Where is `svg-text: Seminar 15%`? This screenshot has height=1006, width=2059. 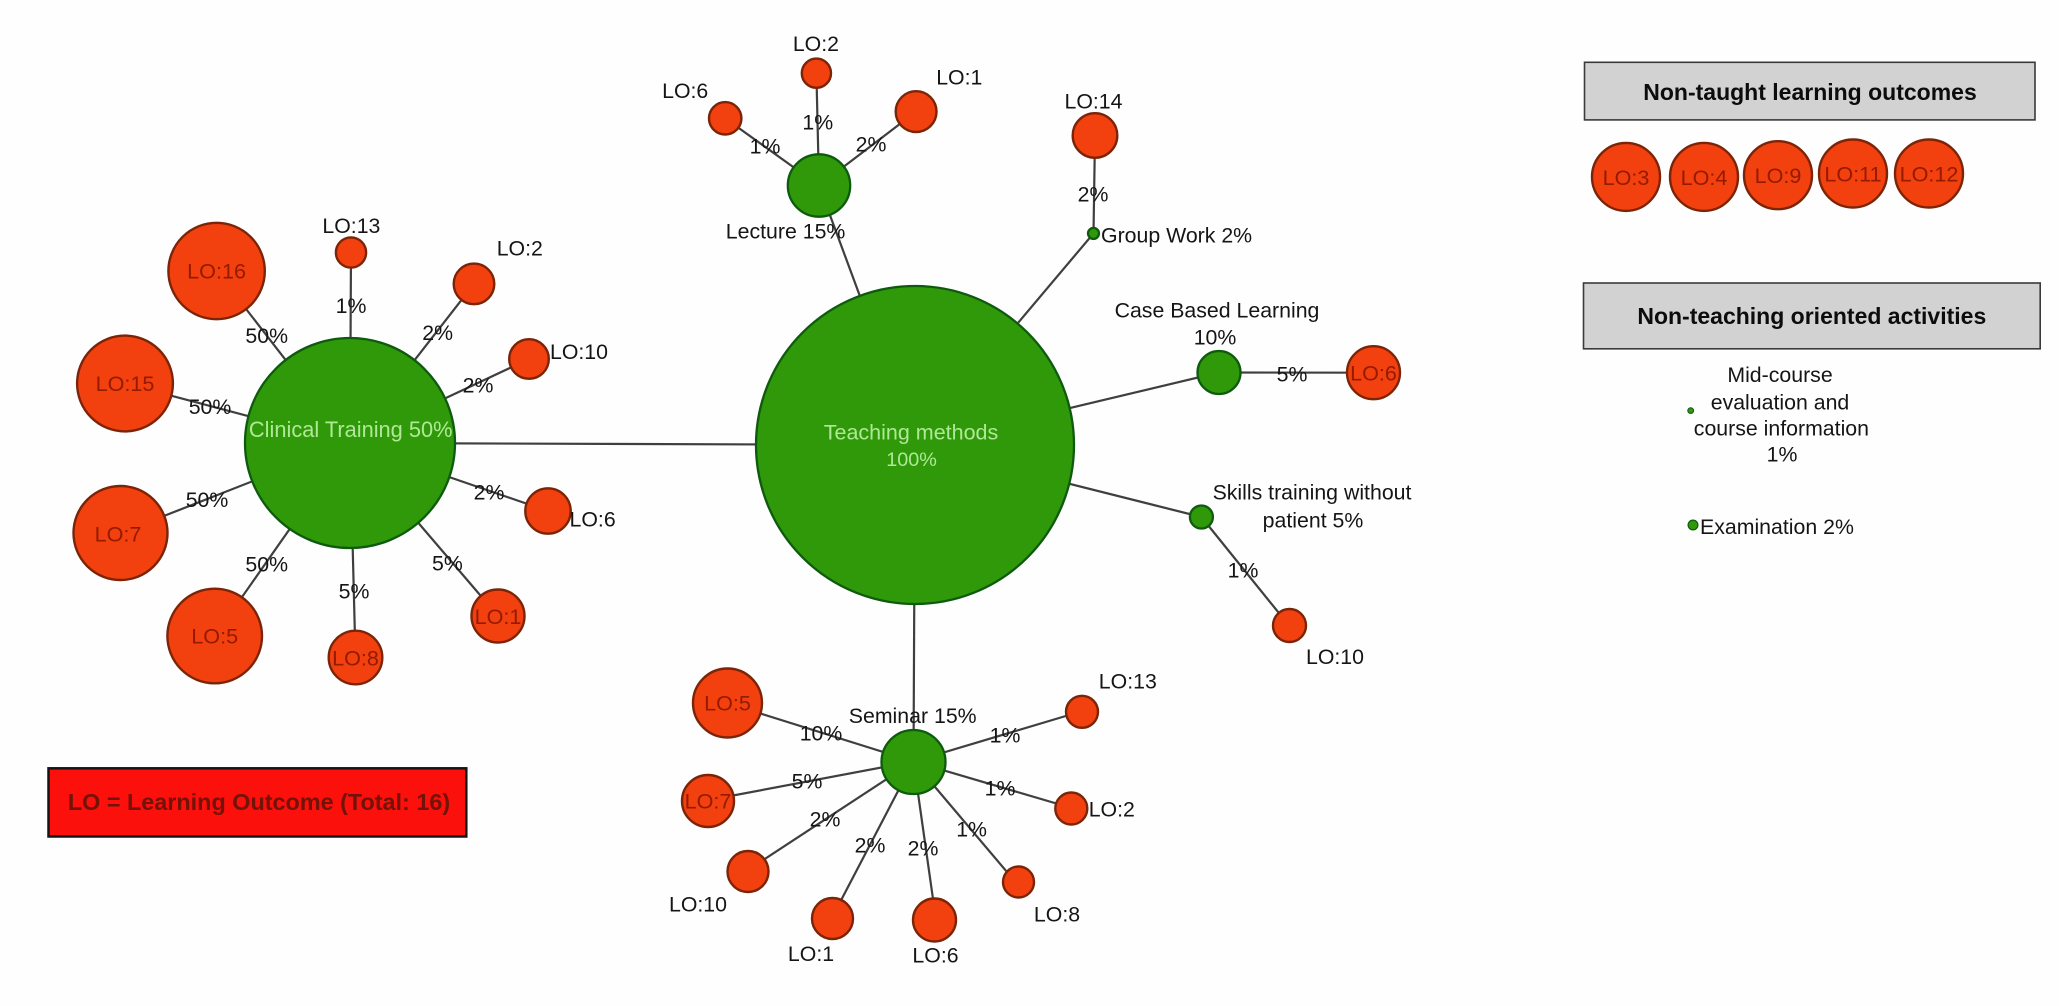
svg-text: Seminar 15% is located at coordinates (913, 716).